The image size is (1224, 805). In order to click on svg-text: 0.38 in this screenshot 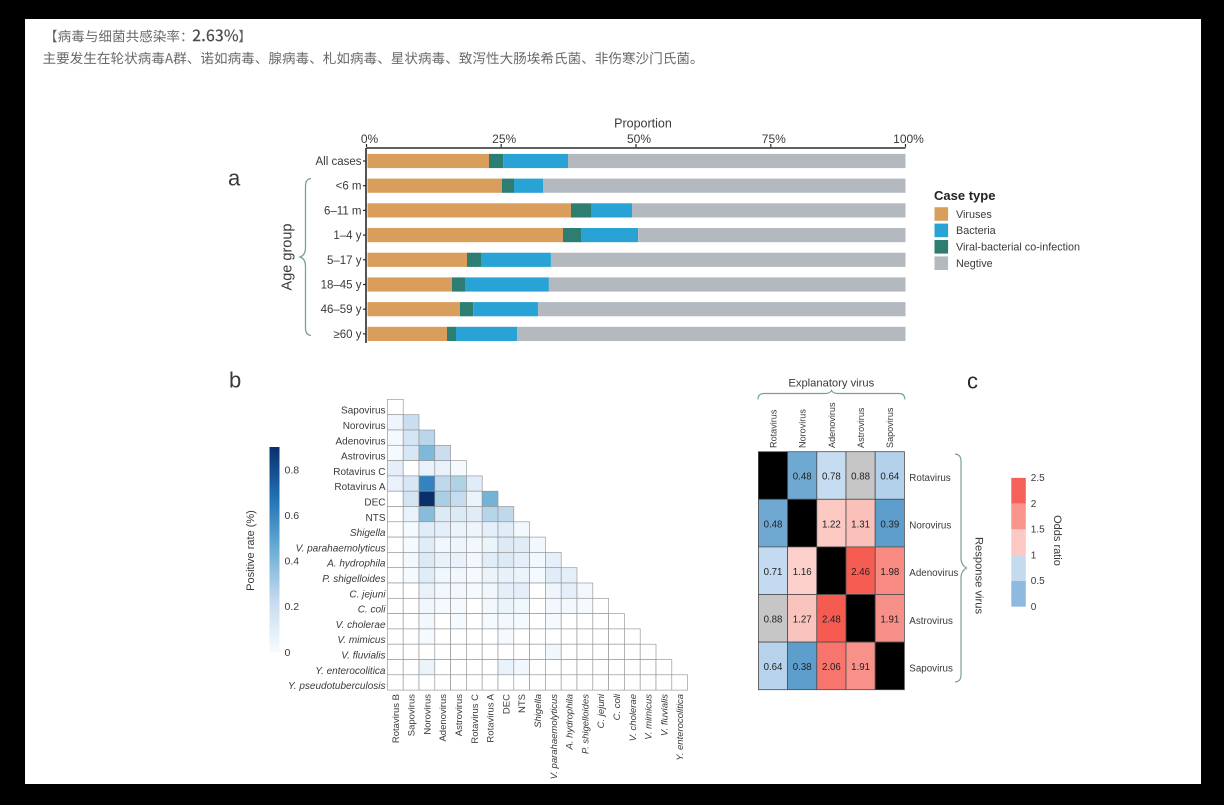, I will do `click(802, 667)`.